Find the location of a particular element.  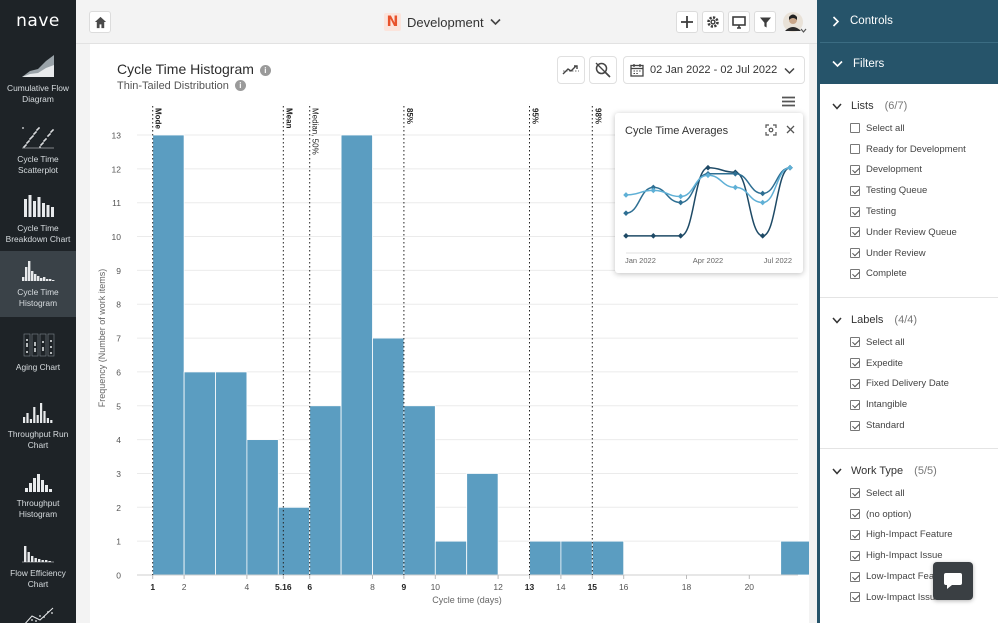

brand-logo: nave is located at coordinates (38, 21).